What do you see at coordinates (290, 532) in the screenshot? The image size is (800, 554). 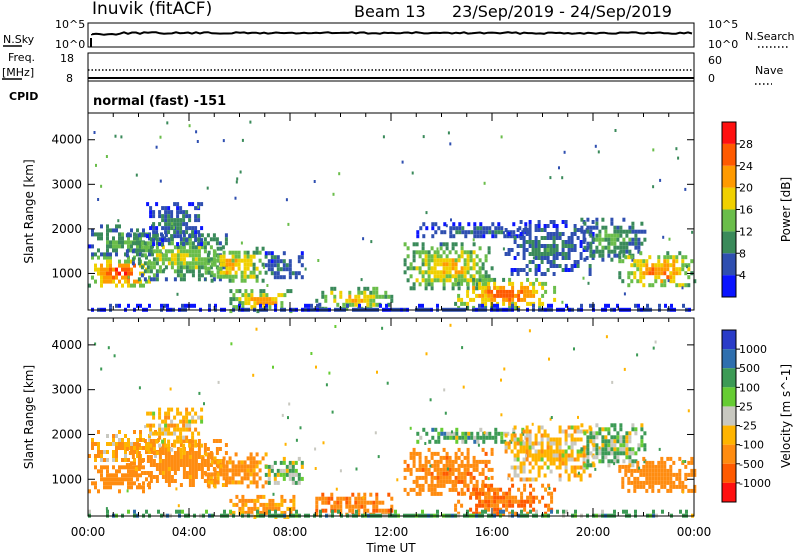 I see `xtick-label: 08:00` at bounding box center [290, 532].